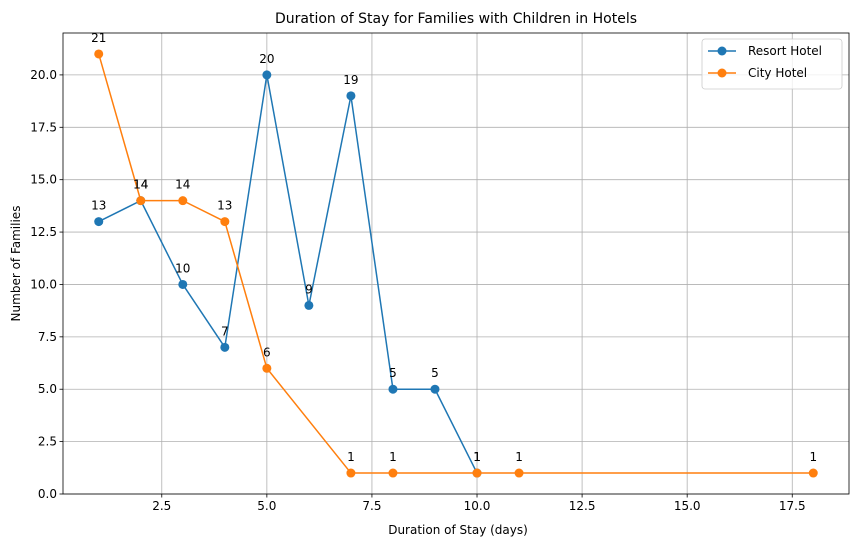  What do you see at coordinates (43, 232) in the screenshot?
I see `y-tick-label: 12.5` at bounding box center [43, 232].